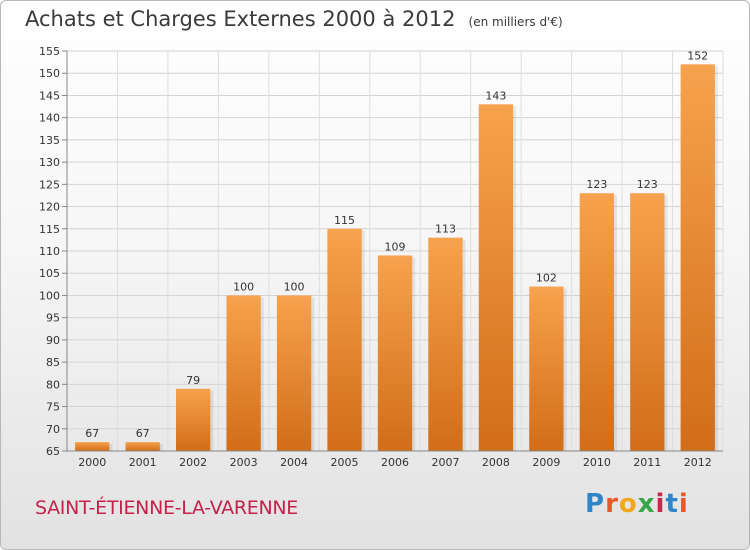  Describe the element at coordinates (49, 140) in the screenshot. I see `y-tick-label: 135` at that location.